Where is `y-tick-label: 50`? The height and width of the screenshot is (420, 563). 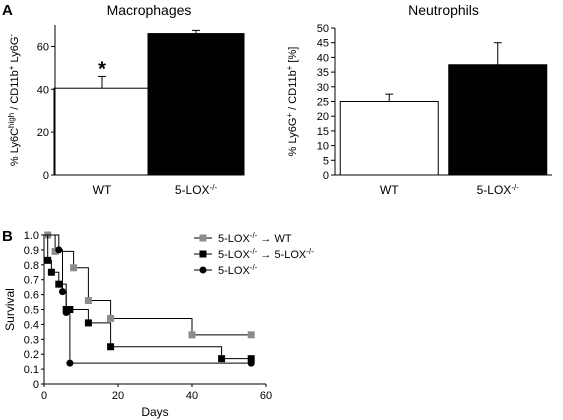 y-tick-label: 50 is located at coordinates (323, 29).